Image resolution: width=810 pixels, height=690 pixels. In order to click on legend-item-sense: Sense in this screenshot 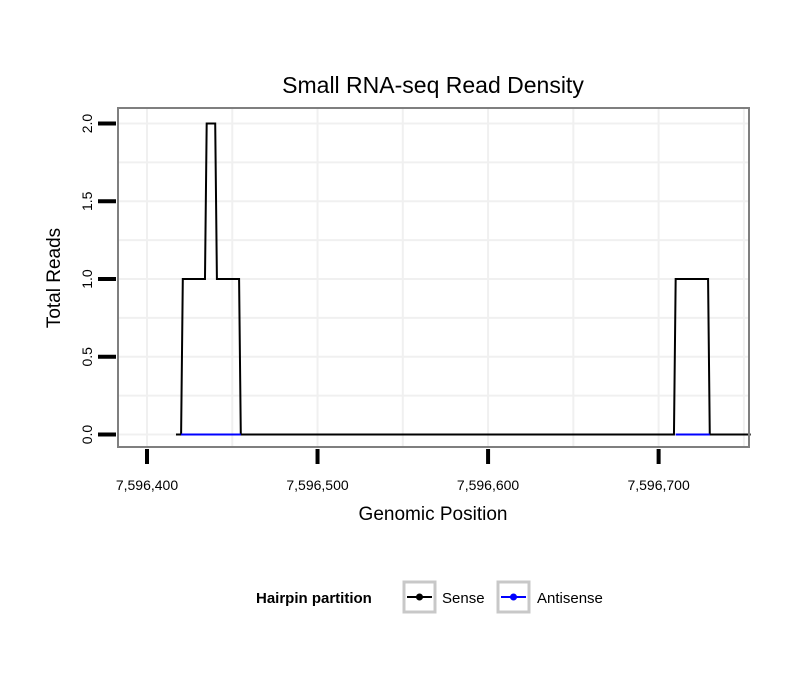, I will do `click(443, 597)`.